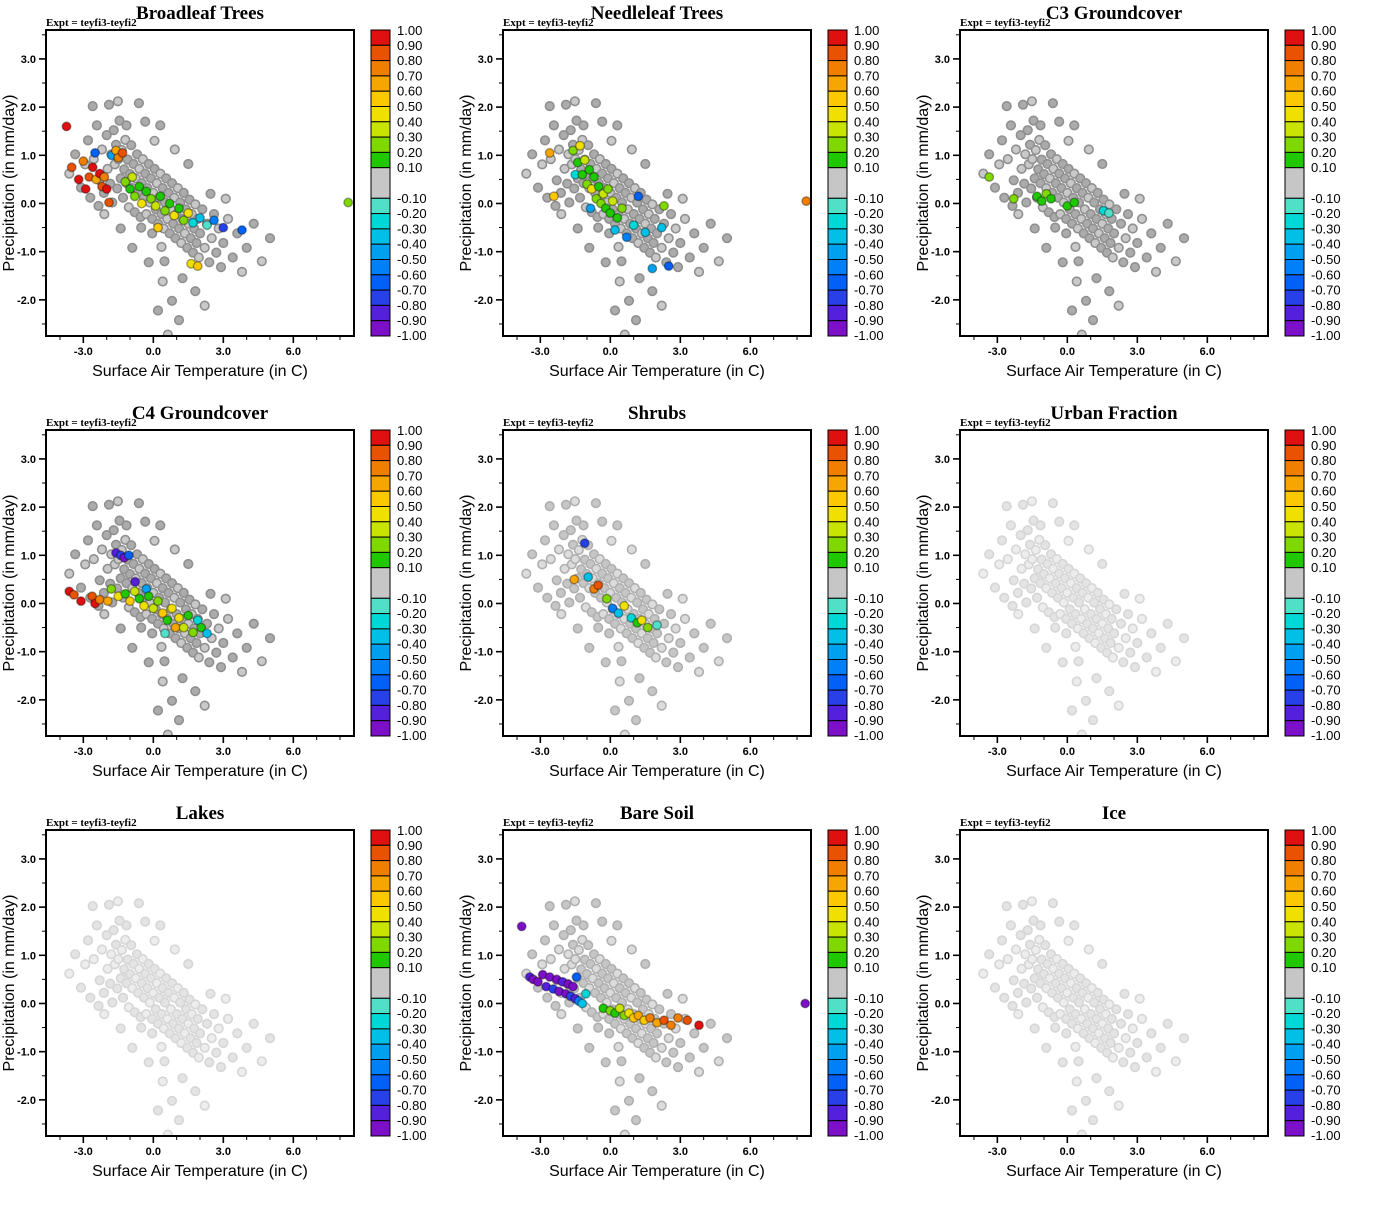 This screenshot has height=1205, width=1373. What do you see at coordinates (28, 956) in the screenshot?
I see `y-tick-label: 1.0` at bounding box center [28, 956].